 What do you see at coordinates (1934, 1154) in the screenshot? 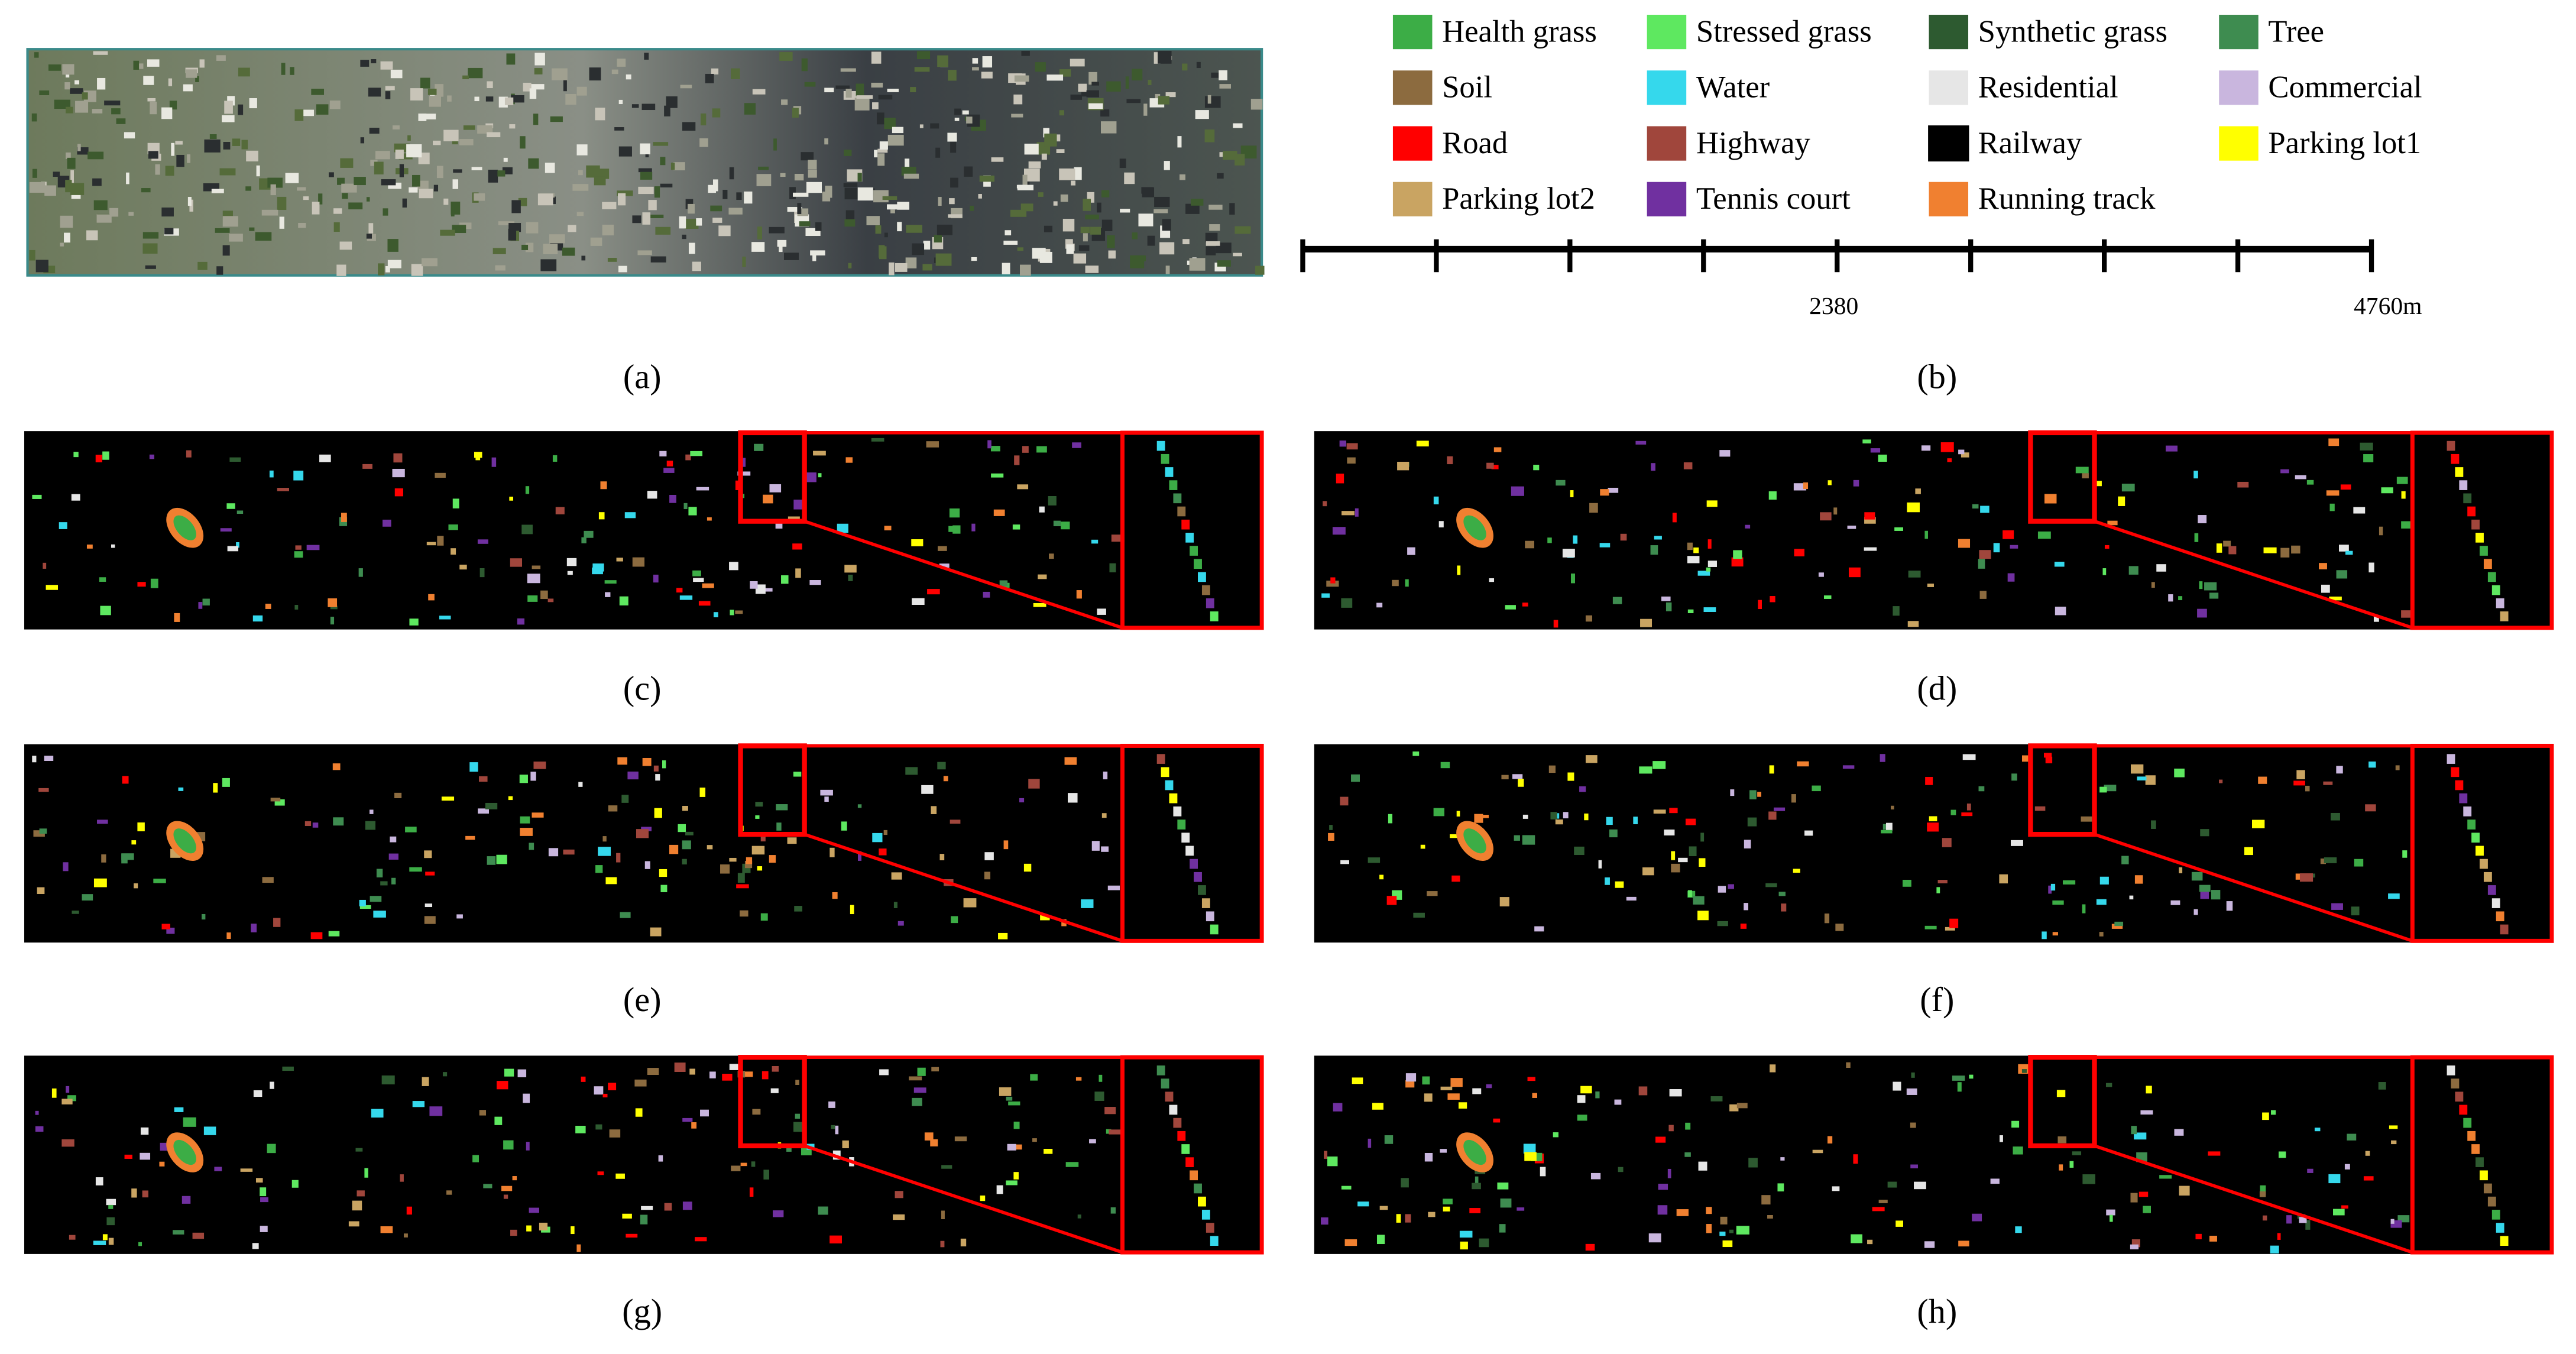
I see `map-background` at bounding box center [1934, 1154].